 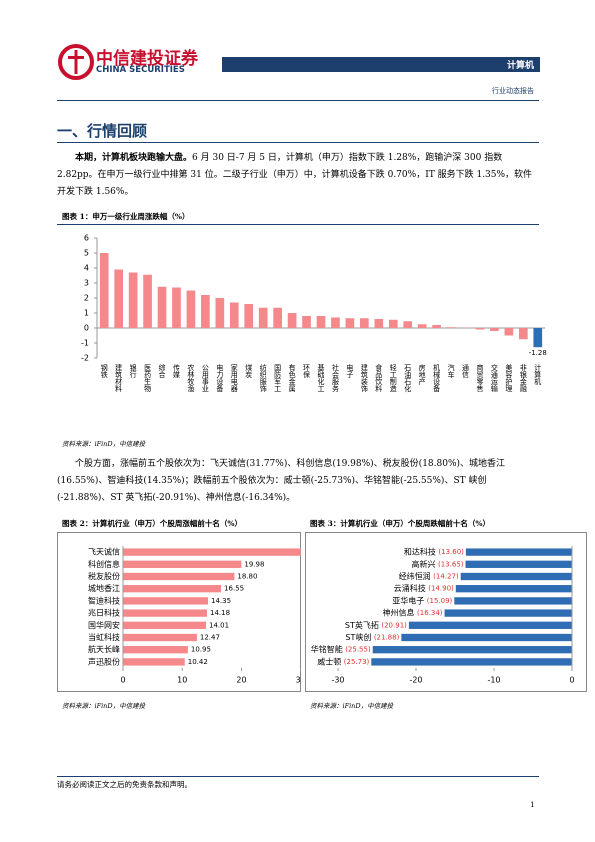 What do you see at coordinates (104, 564) in the screenshot?
I see `category-label: 科创信息` at bounding box center [104, 564].